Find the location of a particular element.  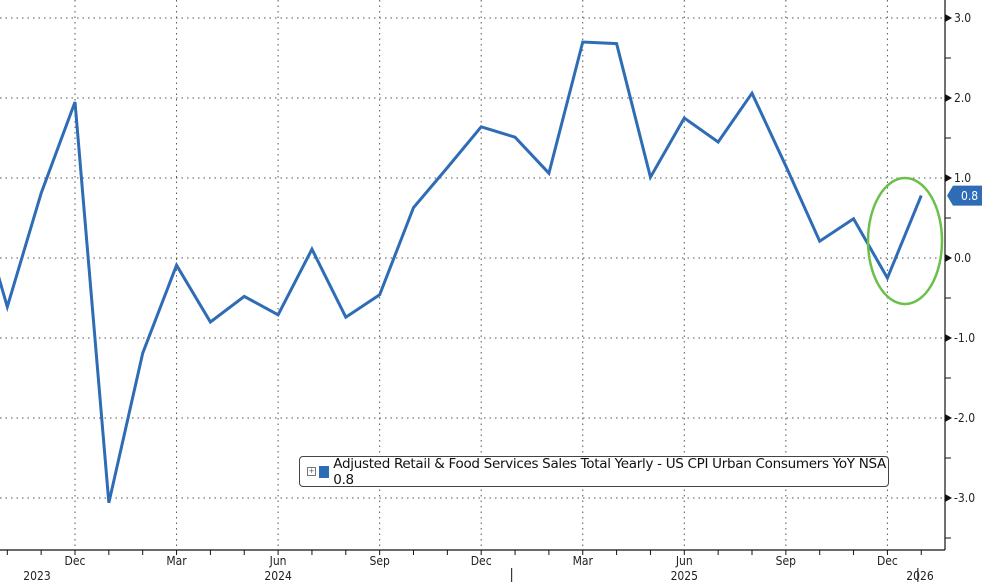

y-tick-label: 0.0 is located at coordinates (962, 258).